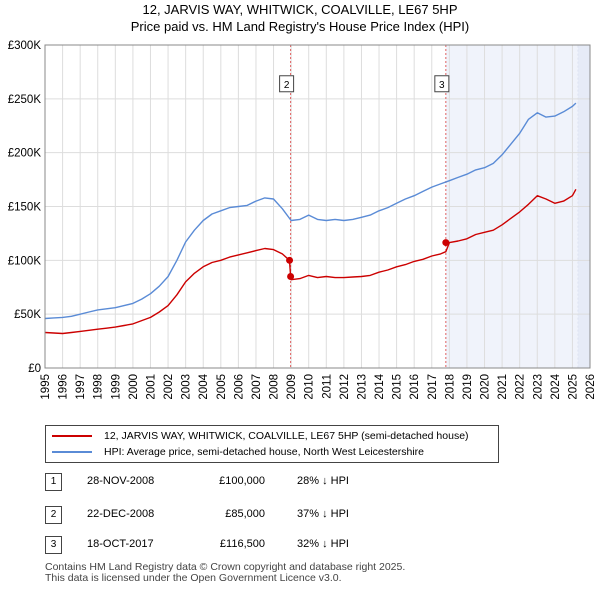  Describe the element at coordinates (120, 544) in the screenshot. I see `transaction-date: 18-OCT-2017` at that location.